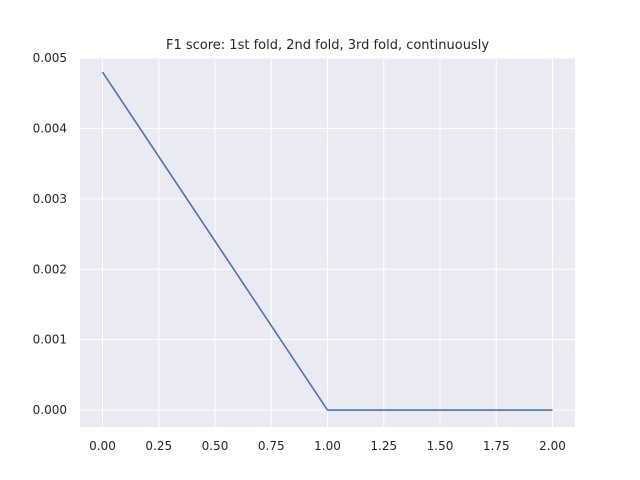 Image resolution: width=640 pixels, height=480 pixels. I want to click on x-tick-label: 0.25, so click(158, 446).